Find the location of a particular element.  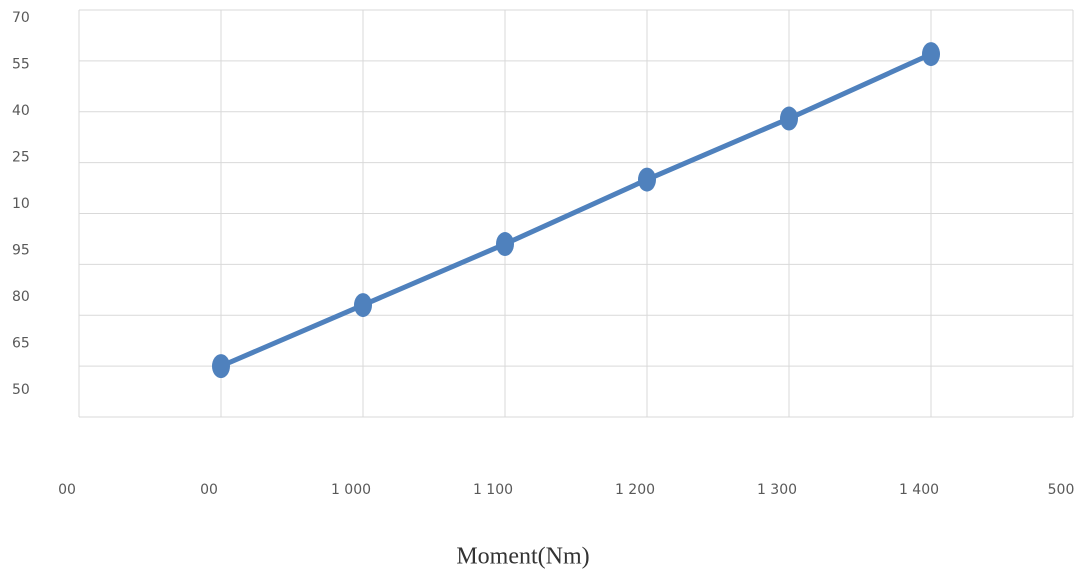

y-tick-label: 40 is located at coordinates (21, 111).